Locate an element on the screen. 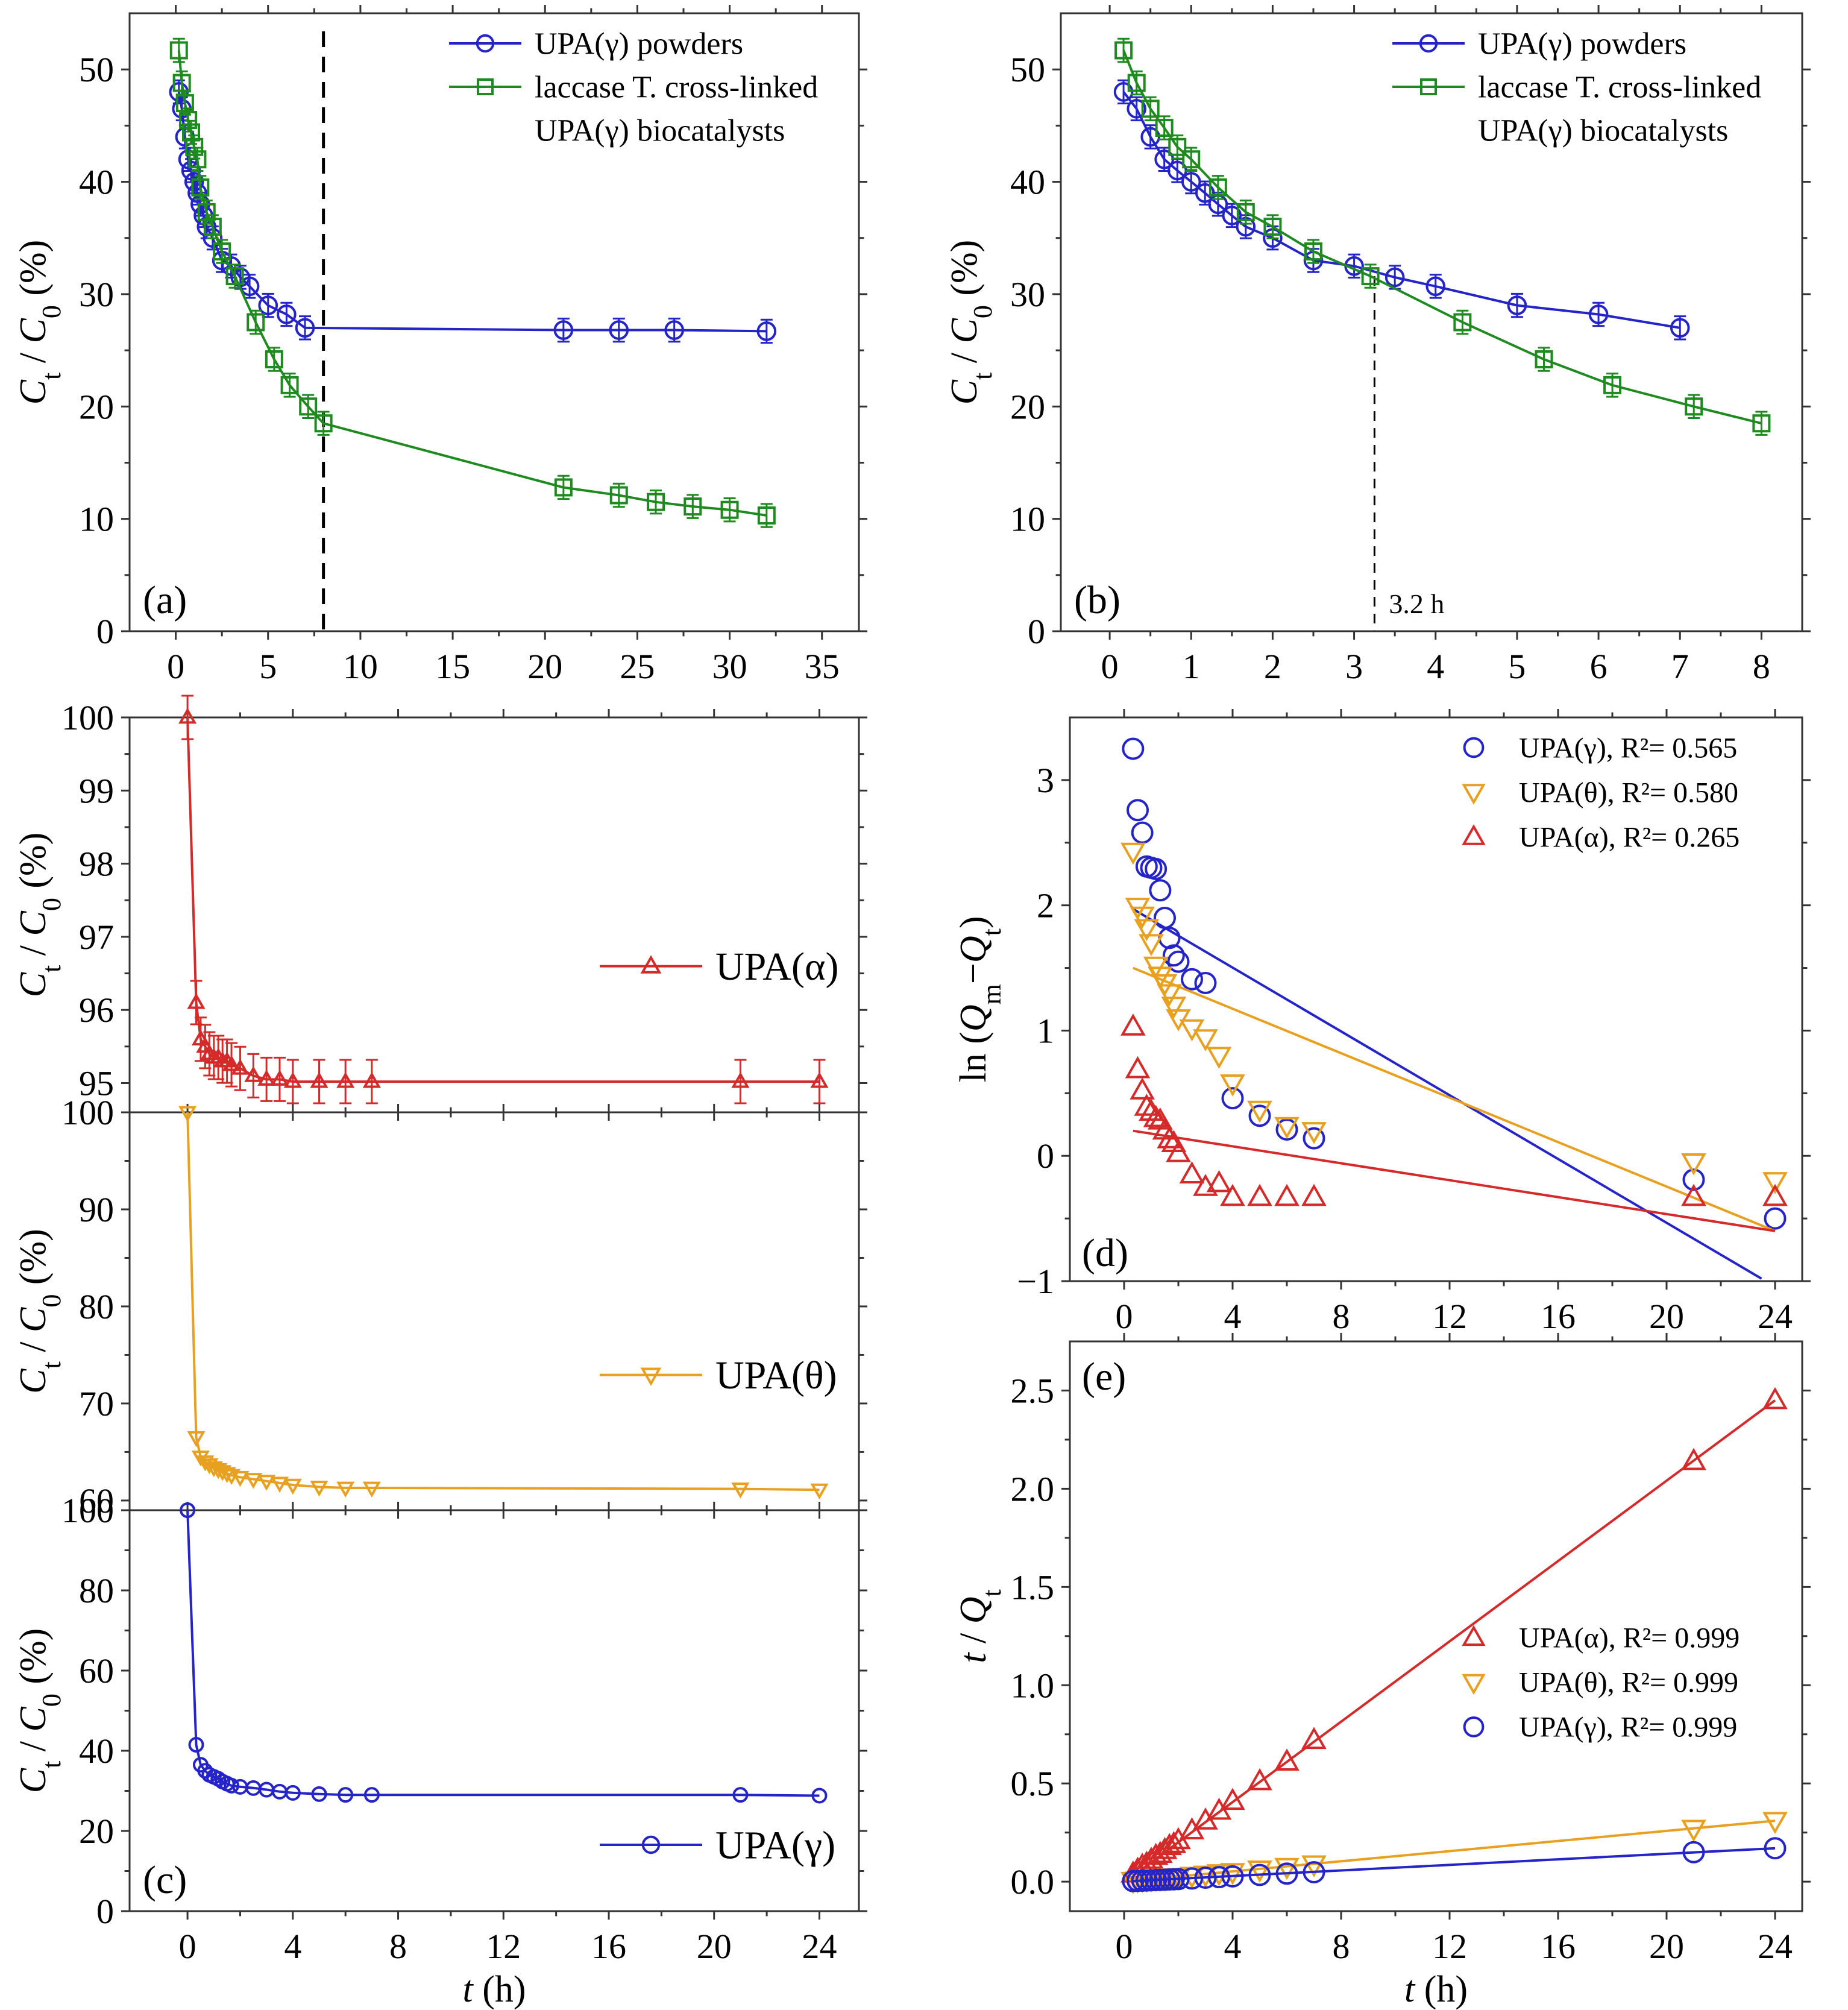 This screenshot has width=1848, height=2010. x-tick-label: 15 is located at coordinates (452, 666).